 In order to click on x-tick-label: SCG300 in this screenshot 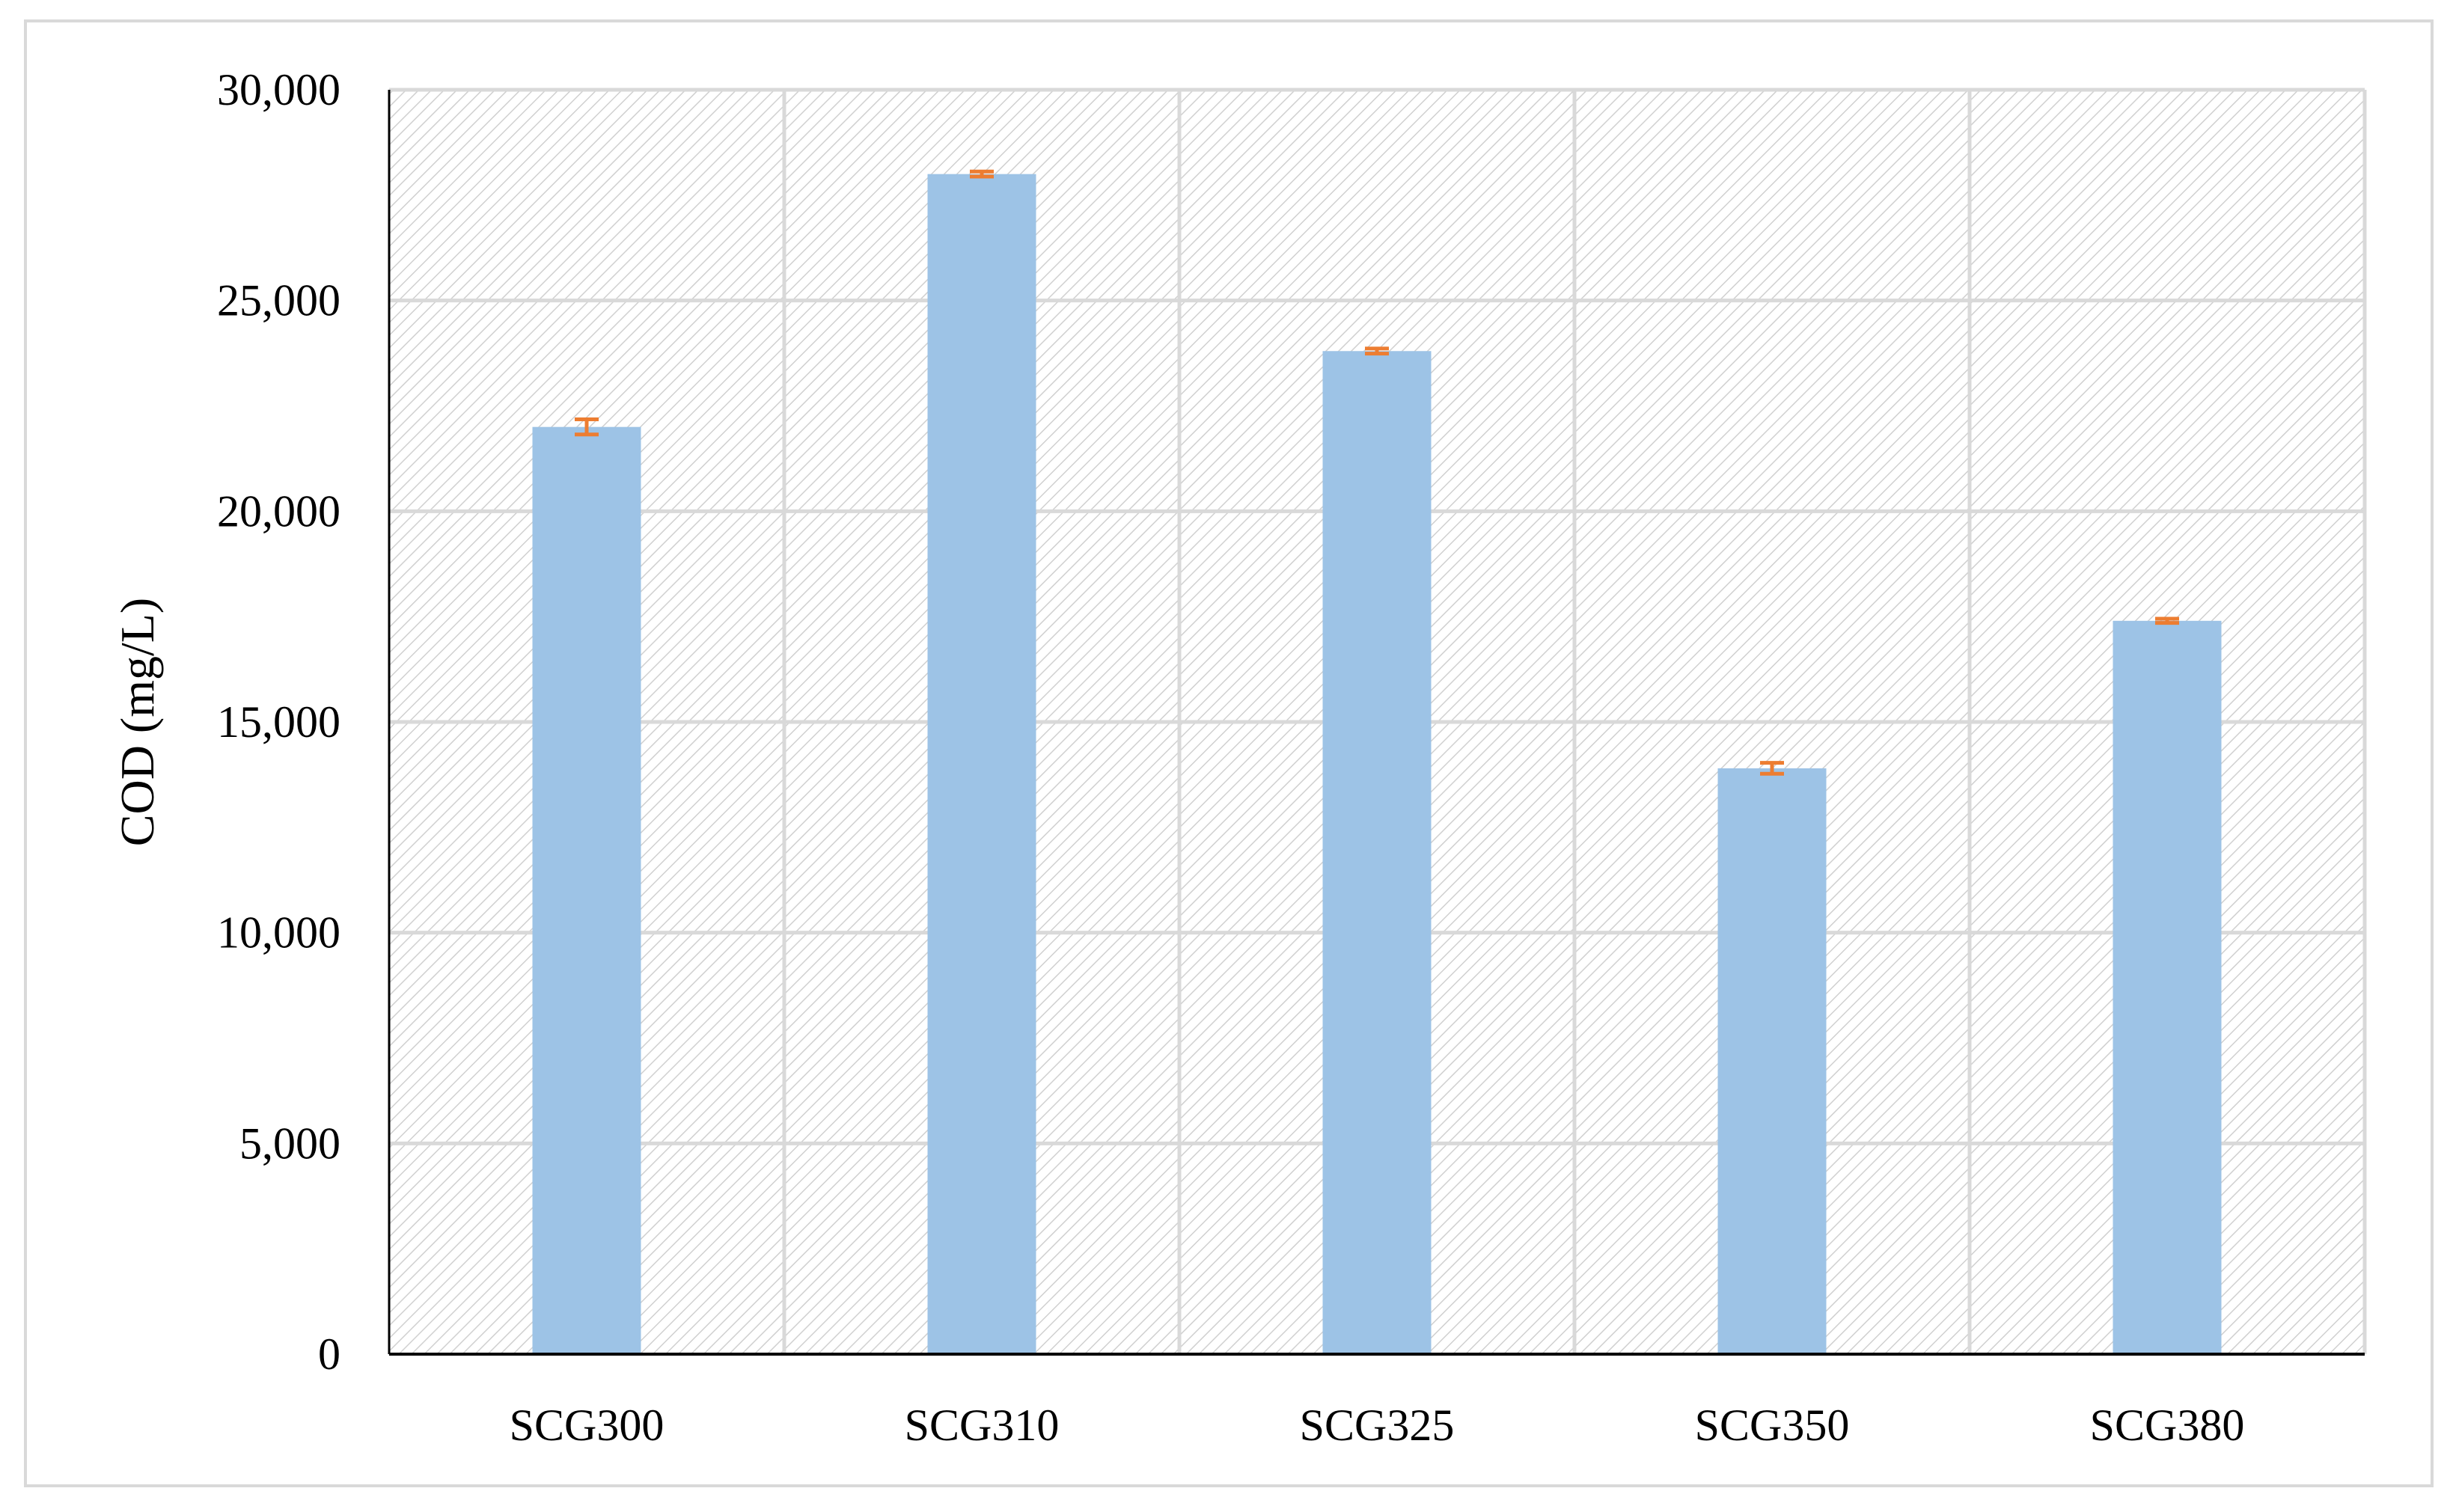, I will do `click(587, 1425)`.